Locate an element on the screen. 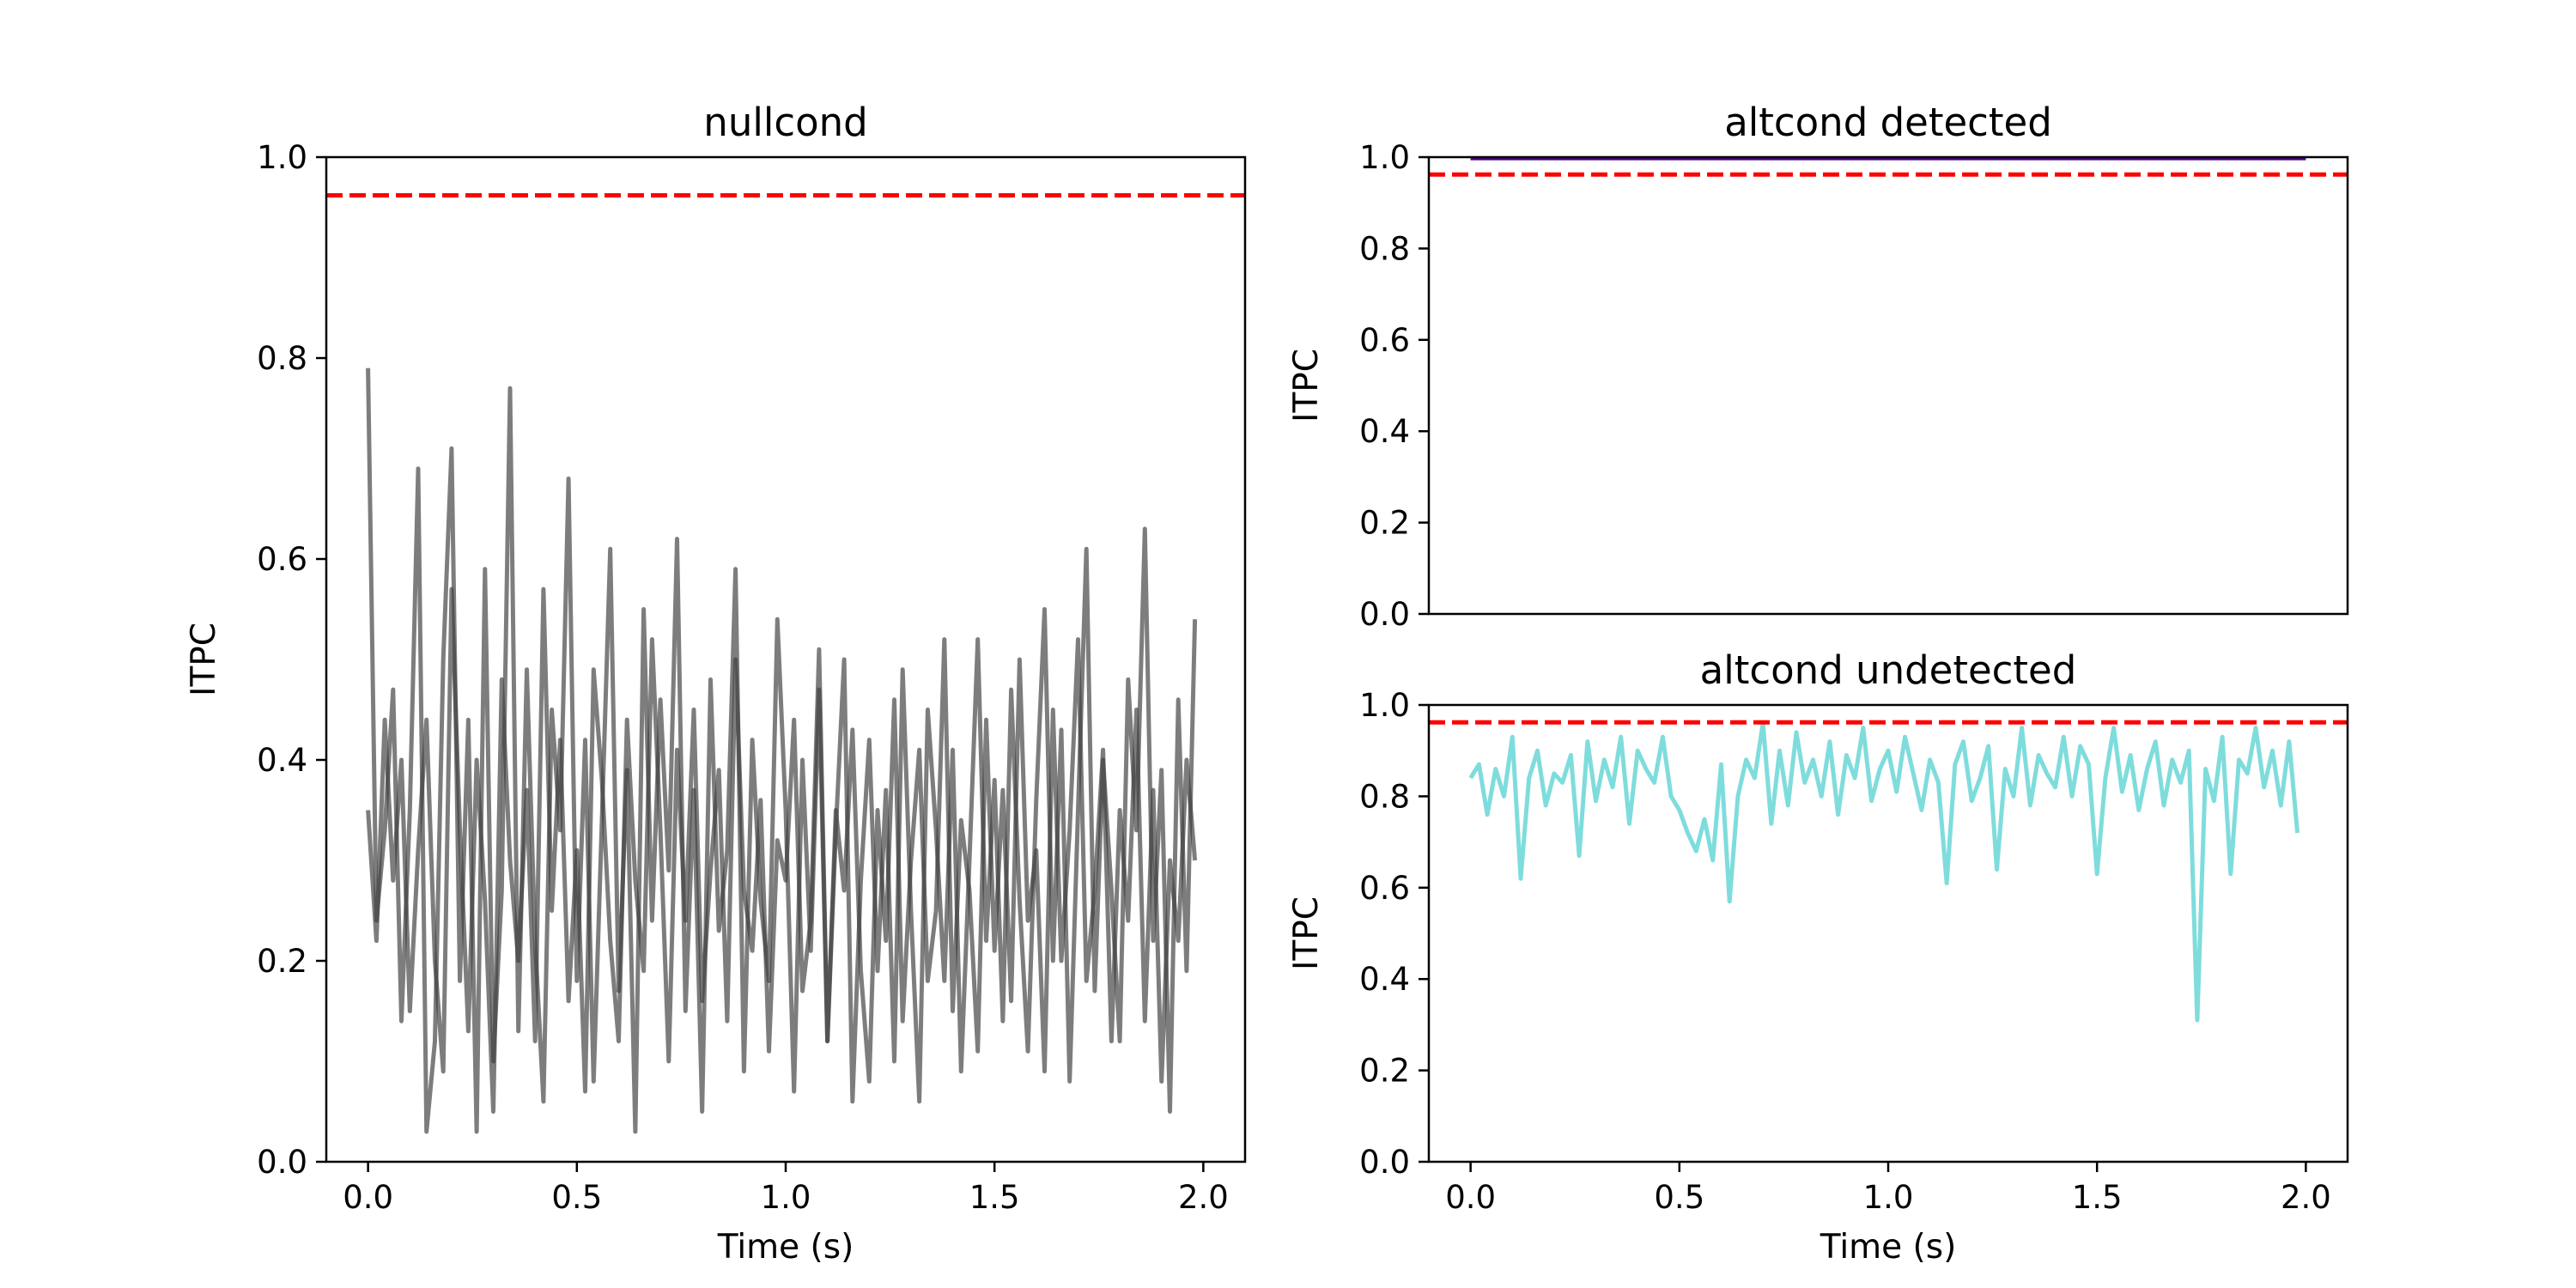  panel-1-xtick-label: 0.0 is located at coordinates (368, 1197).